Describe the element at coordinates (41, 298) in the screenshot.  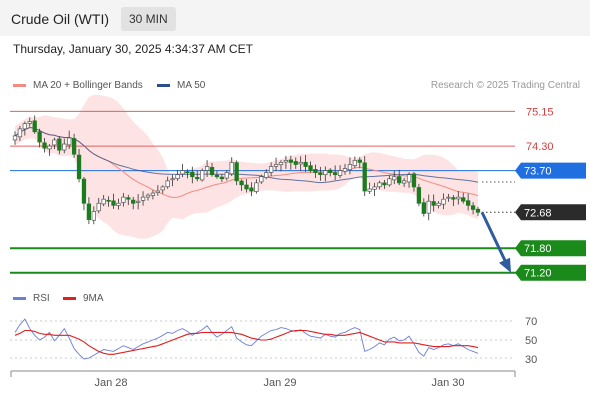
I see `legend-rsi-label: RSI` at that location.